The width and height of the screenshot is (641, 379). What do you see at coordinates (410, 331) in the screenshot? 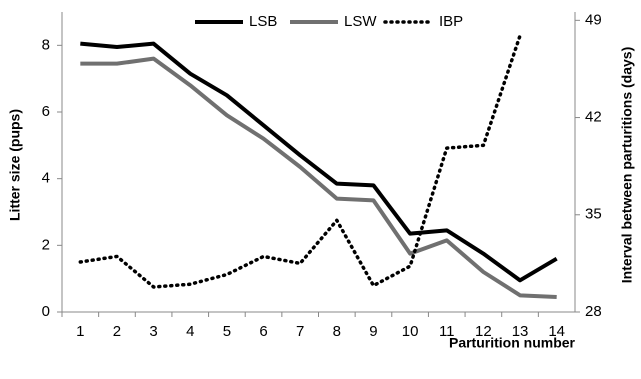
I see `x-tick-label: 10` at bounding box center [410, 331].